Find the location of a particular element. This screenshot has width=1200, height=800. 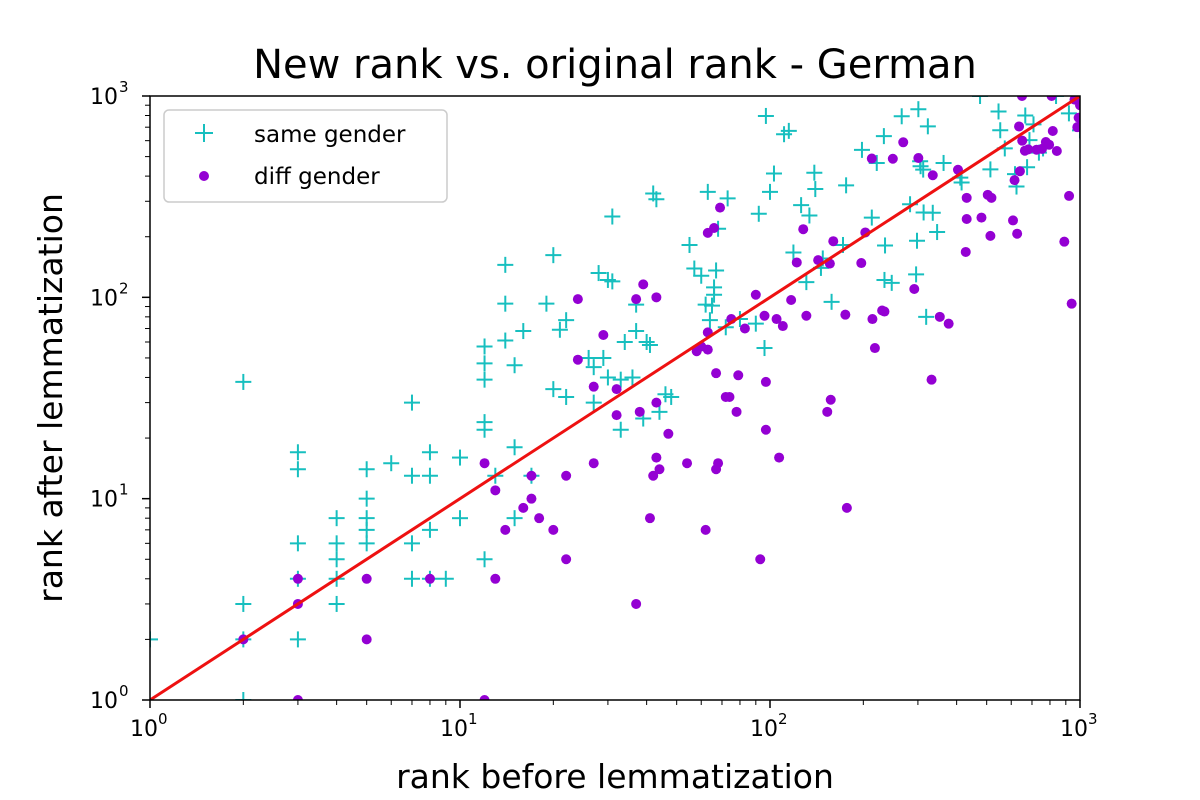

legend-marker-diff-gender is located at coordinates (204, 176).